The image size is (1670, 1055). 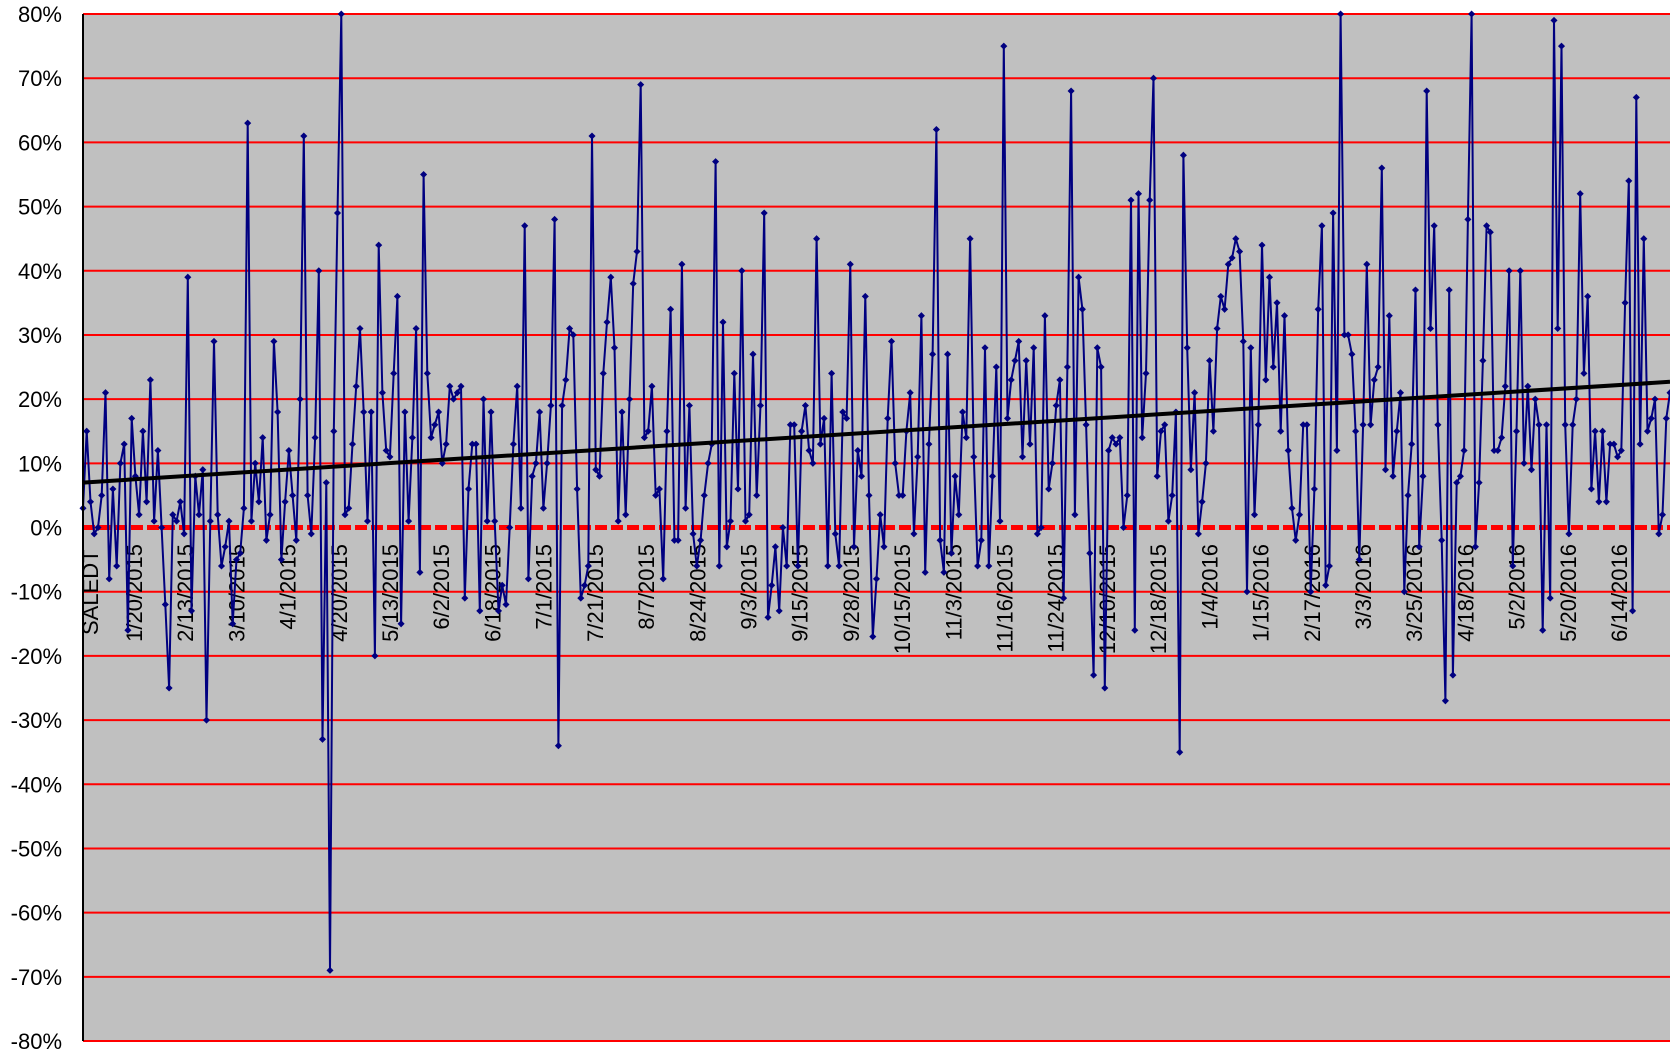 What do you see at coordinates (646, 587) in the screenshot?
I see `x-tick-label: 8/7/2015` at bounding box center [646, 587].